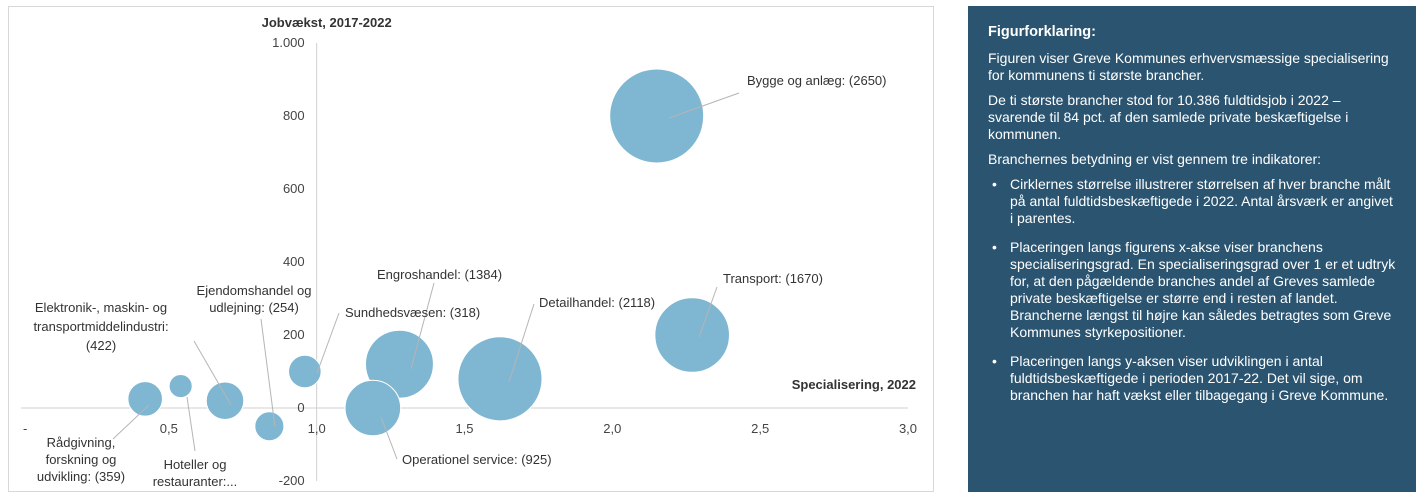  I want to click on bubble-label: forskning og, so click(81, 459).